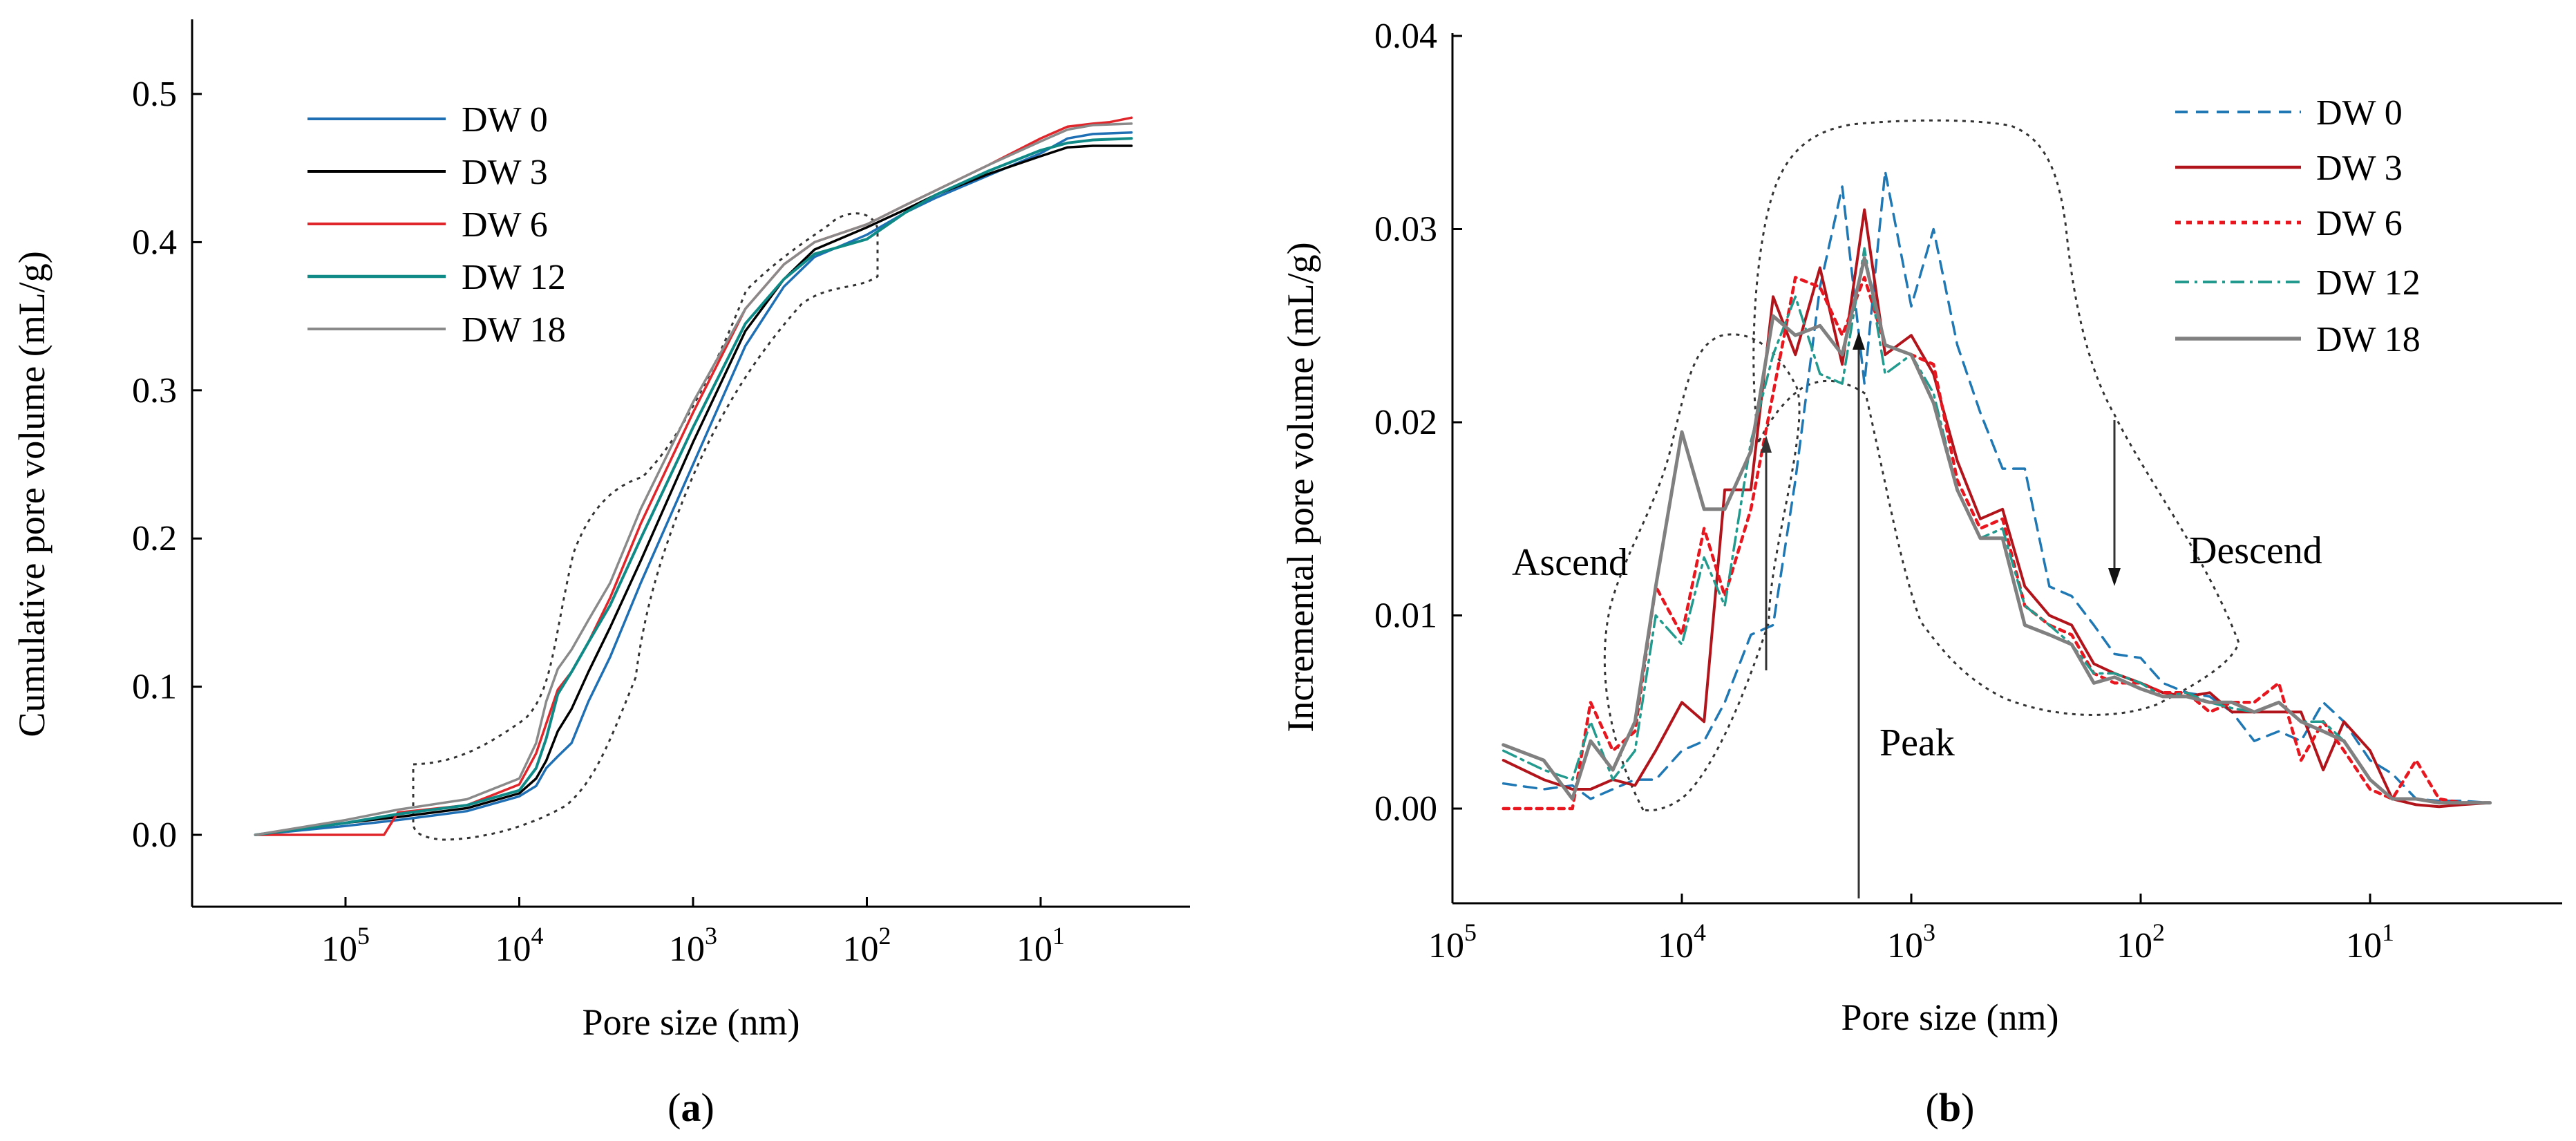 Image resolution: width=2576 pixels, height=1141 pixels. What do you see at coordinates (1766, 552) in the screenshot?
I see `ascend-arrow` at bounding box center [1766, 552].